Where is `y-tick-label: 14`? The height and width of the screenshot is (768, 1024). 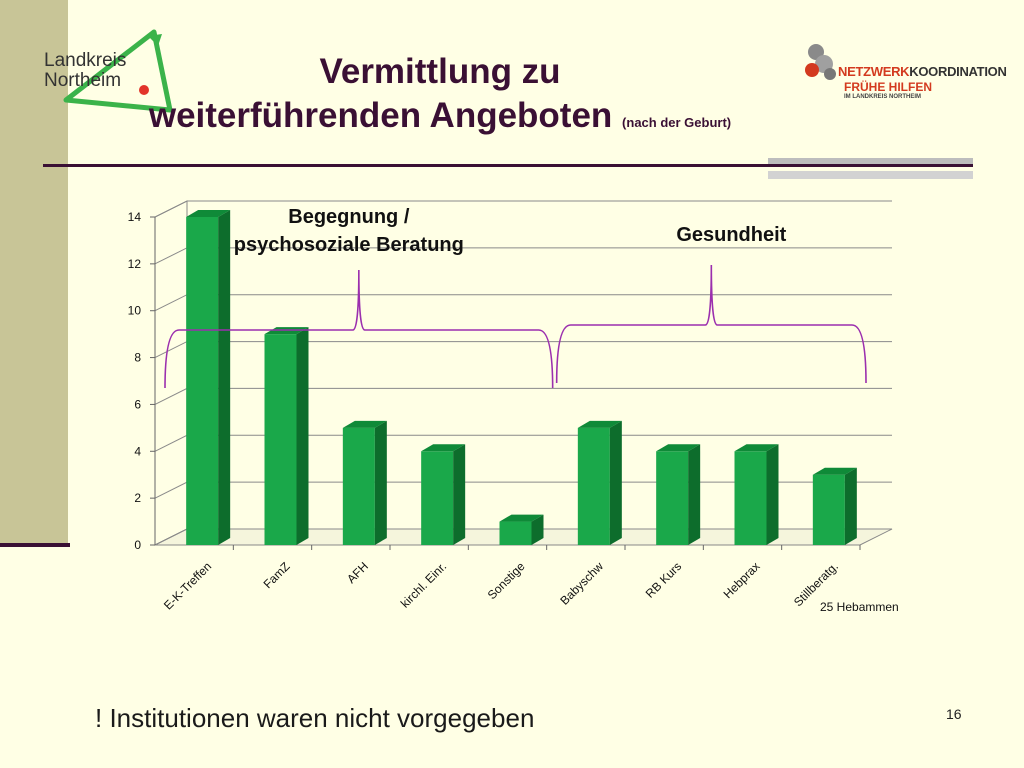
y-tick-label: 14 is located at coordinates (135, 217).